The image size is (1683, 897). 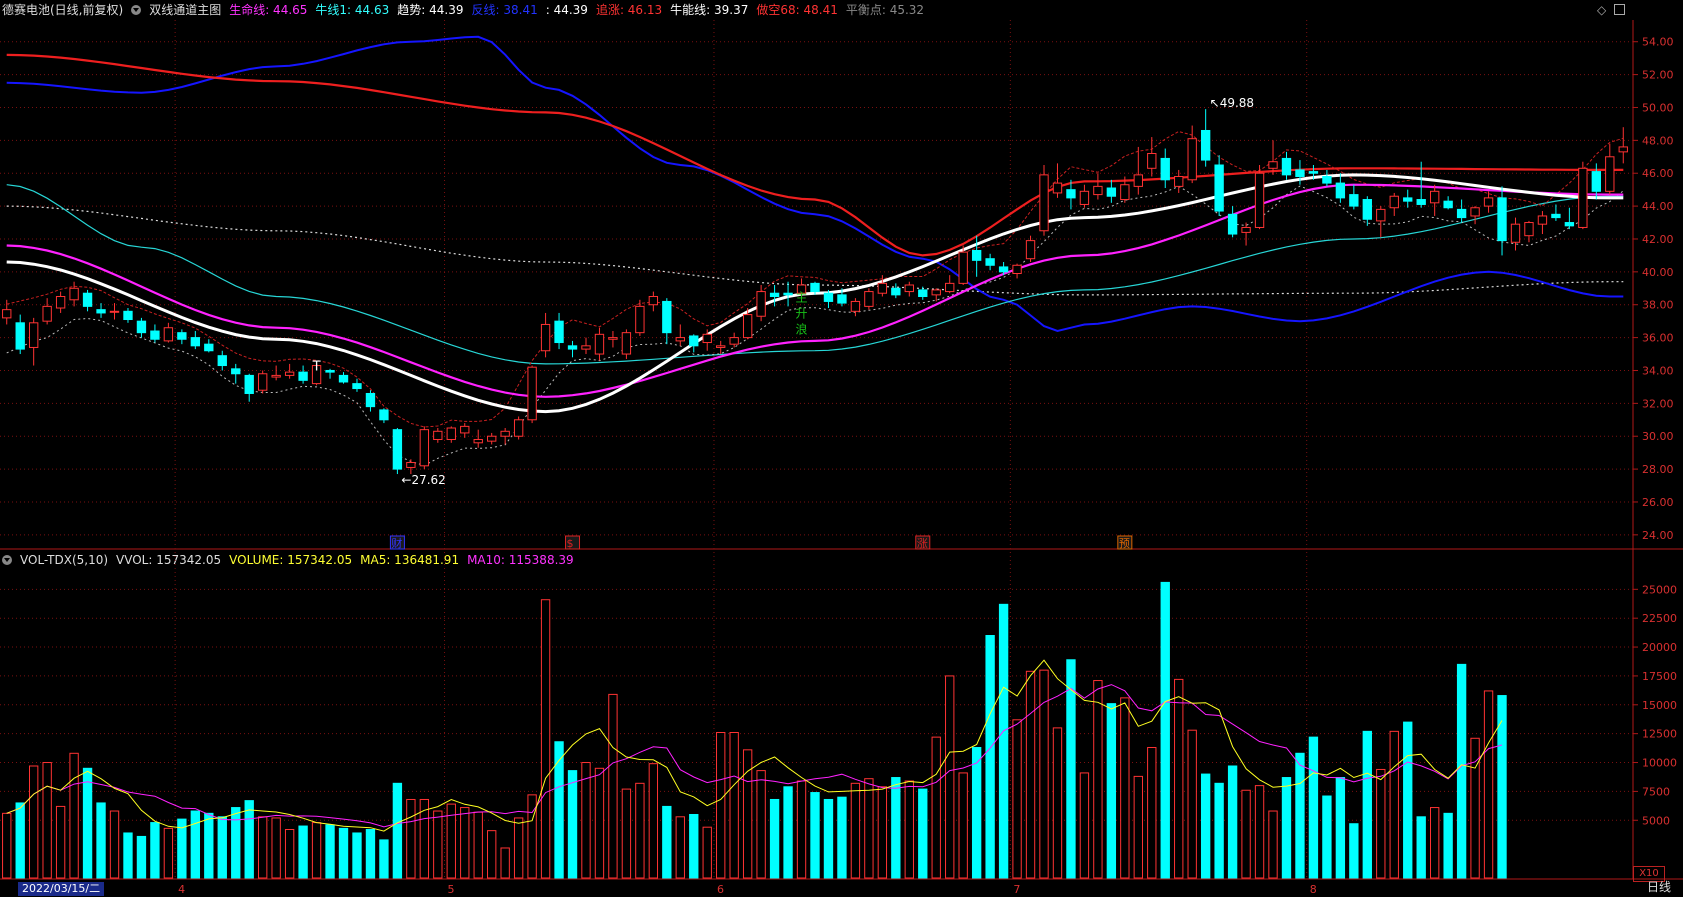 I want to click on month-label: 4, so click(x=181, y=889).